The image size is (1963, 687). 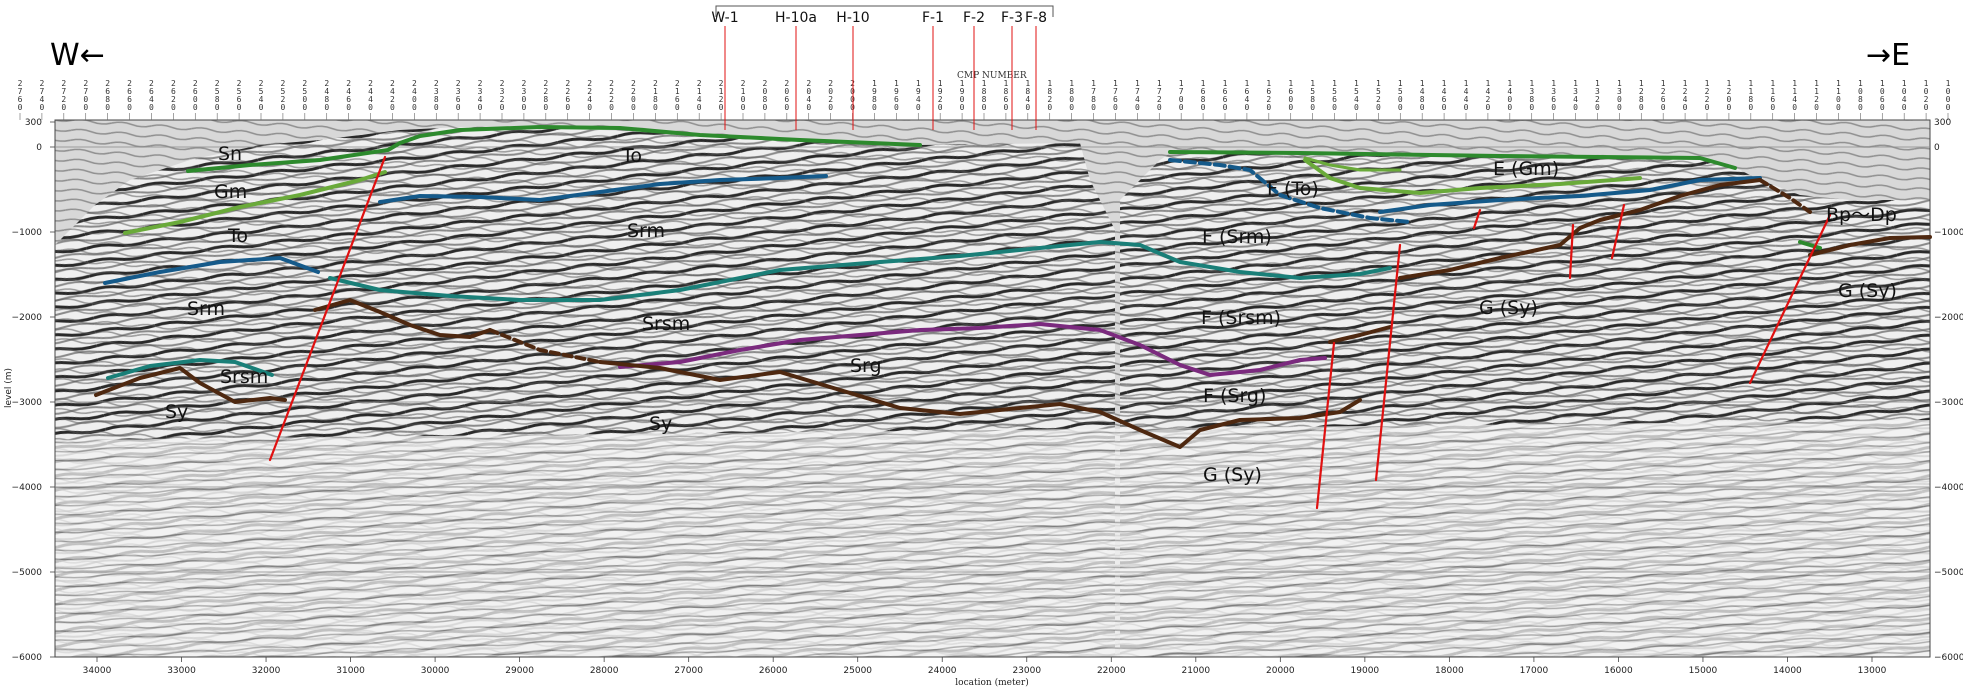 I want to click on y-axis-left: 300 0 −1000 −2000 −3000 −4000 −5000 −6000, so click(x=33, y=390).